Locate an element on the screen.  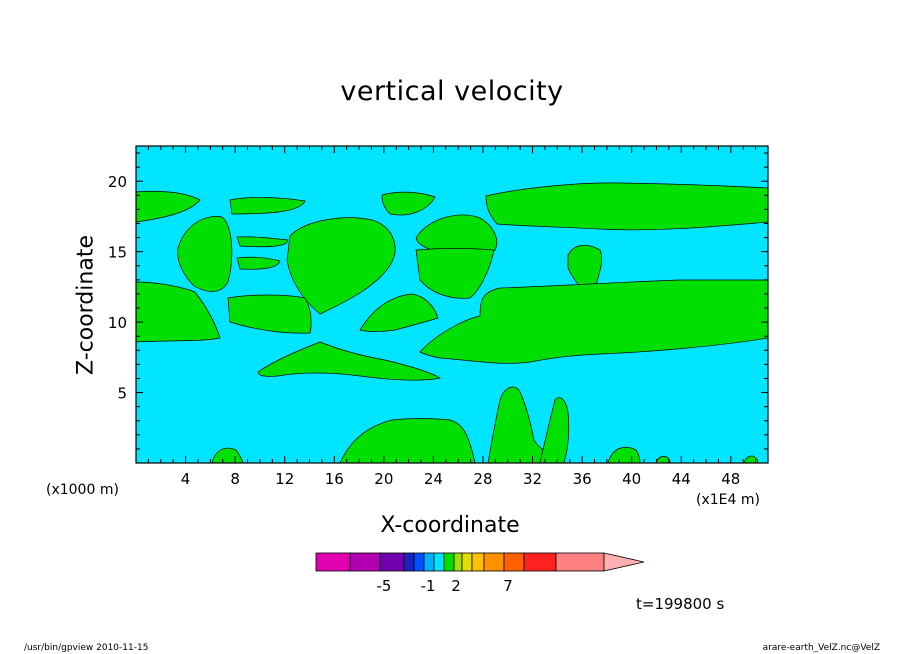
colorbar-label: -5 is located at coordinates (384, 586).